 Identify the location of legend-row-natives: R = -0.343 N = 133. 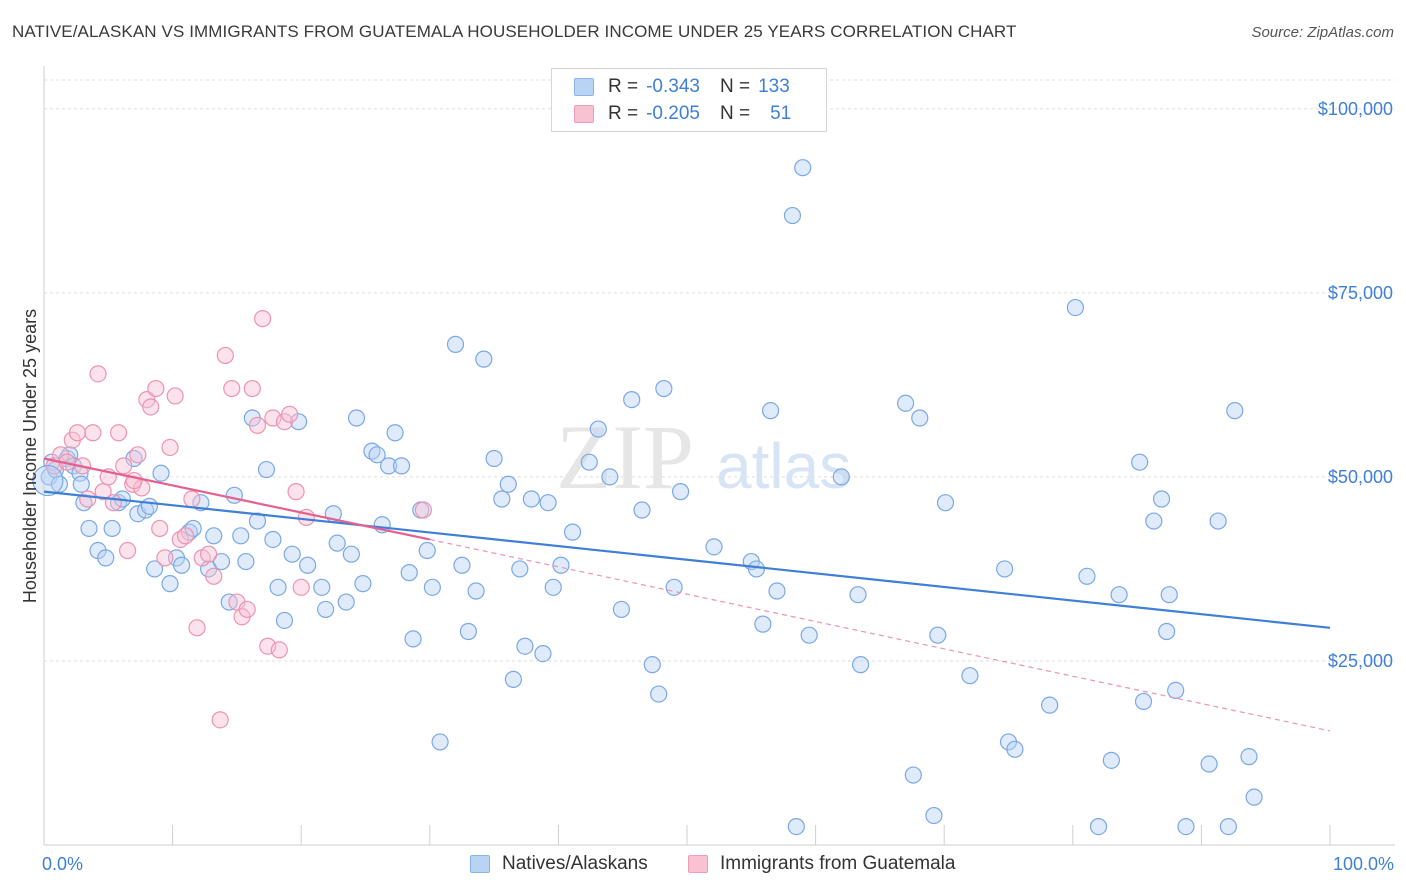
(682, 87).